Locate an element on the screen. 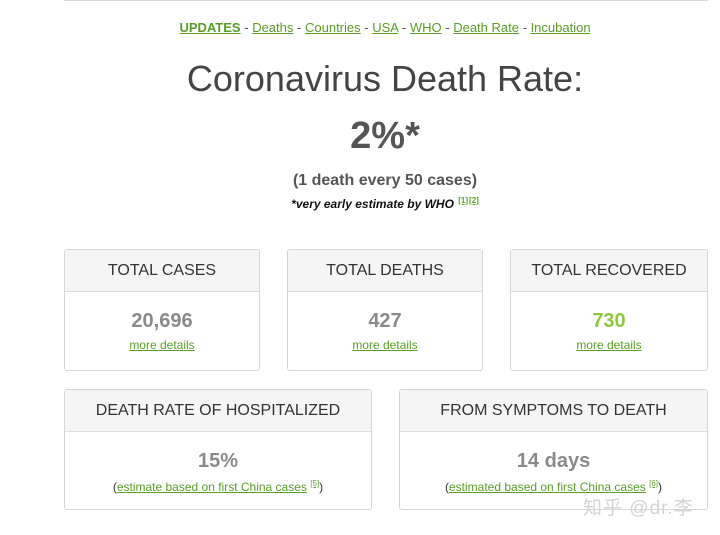 The width and height of the screenshot is (720, 535). nav-link-death-rate: Death Rate is located at coordinates (486, 27).